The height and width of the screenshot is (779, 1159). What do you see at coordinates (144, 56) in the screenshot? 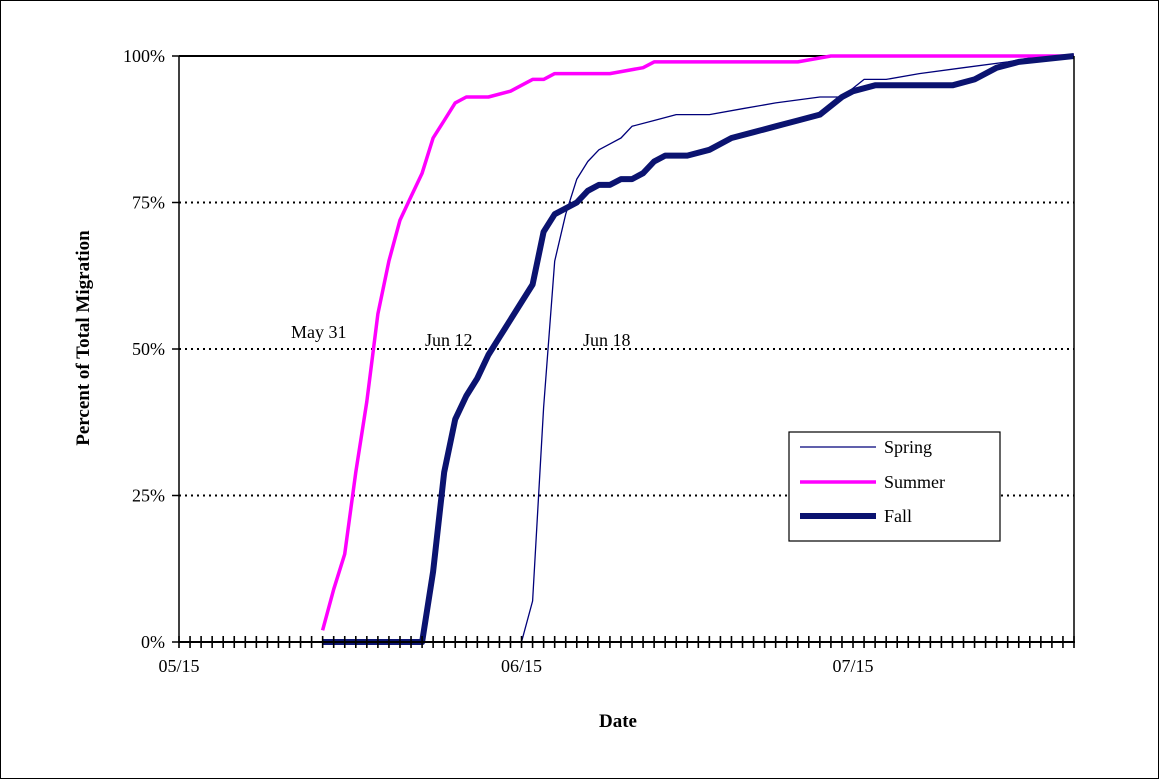
I see `y-tick-label: 100%` at bounding box center [144, 56].